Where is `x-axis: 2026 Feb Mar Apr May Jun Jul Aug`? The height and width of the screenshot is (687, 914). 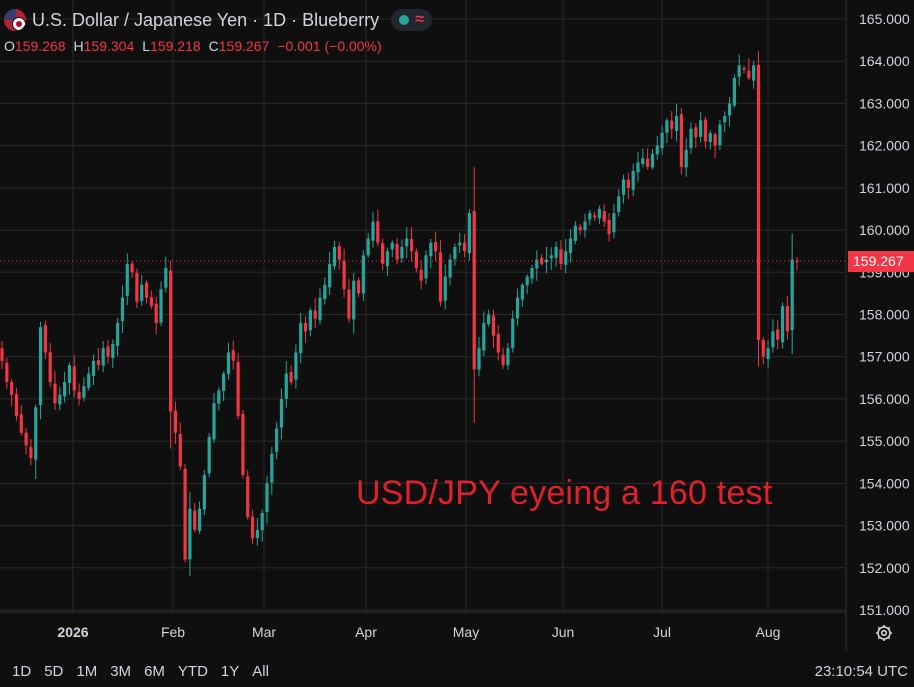 x-axis: 2026 Feb Mar Apr May Jun Jul Aug is located at coordinates (418, 632).